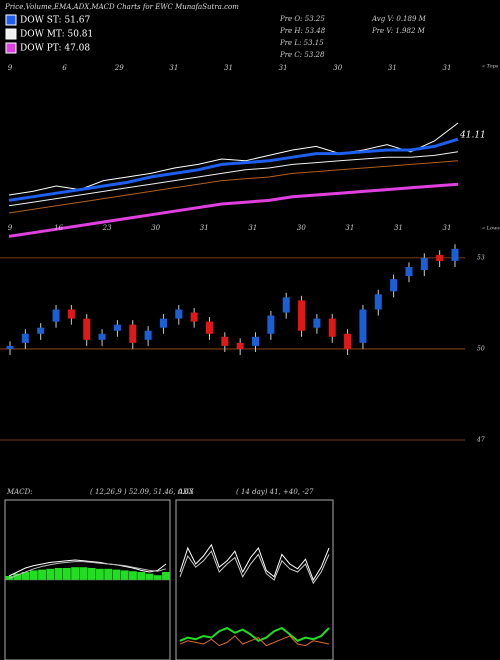 This screenshot has width=500, height=660. Describe the element at coordinates (481, 257) in the screenshot. I see `y-tick-label: 53` at that location.